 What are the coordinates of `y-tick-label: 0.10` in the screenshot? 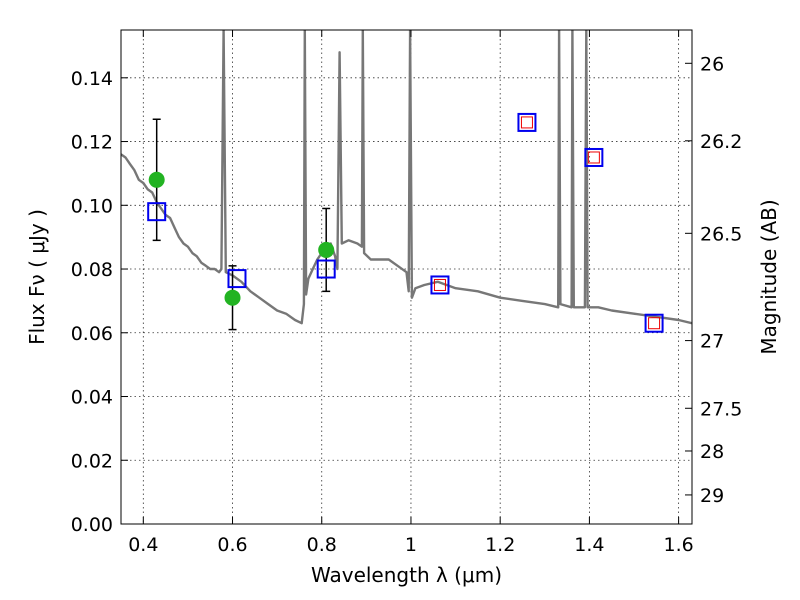 It's located at (92, 206).